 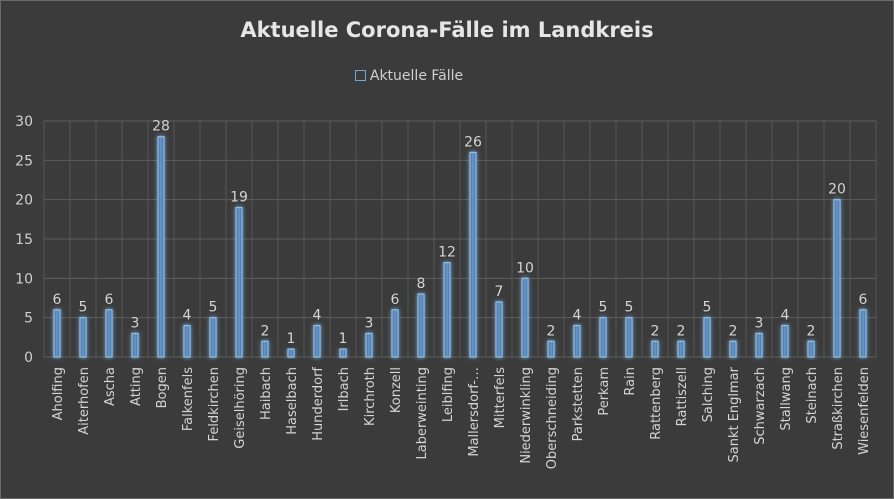 What do you see at coordinates (422, 413) in the screenshot?
I see `x-tick-label: Laberweinting` at bounding box center [422, 413].